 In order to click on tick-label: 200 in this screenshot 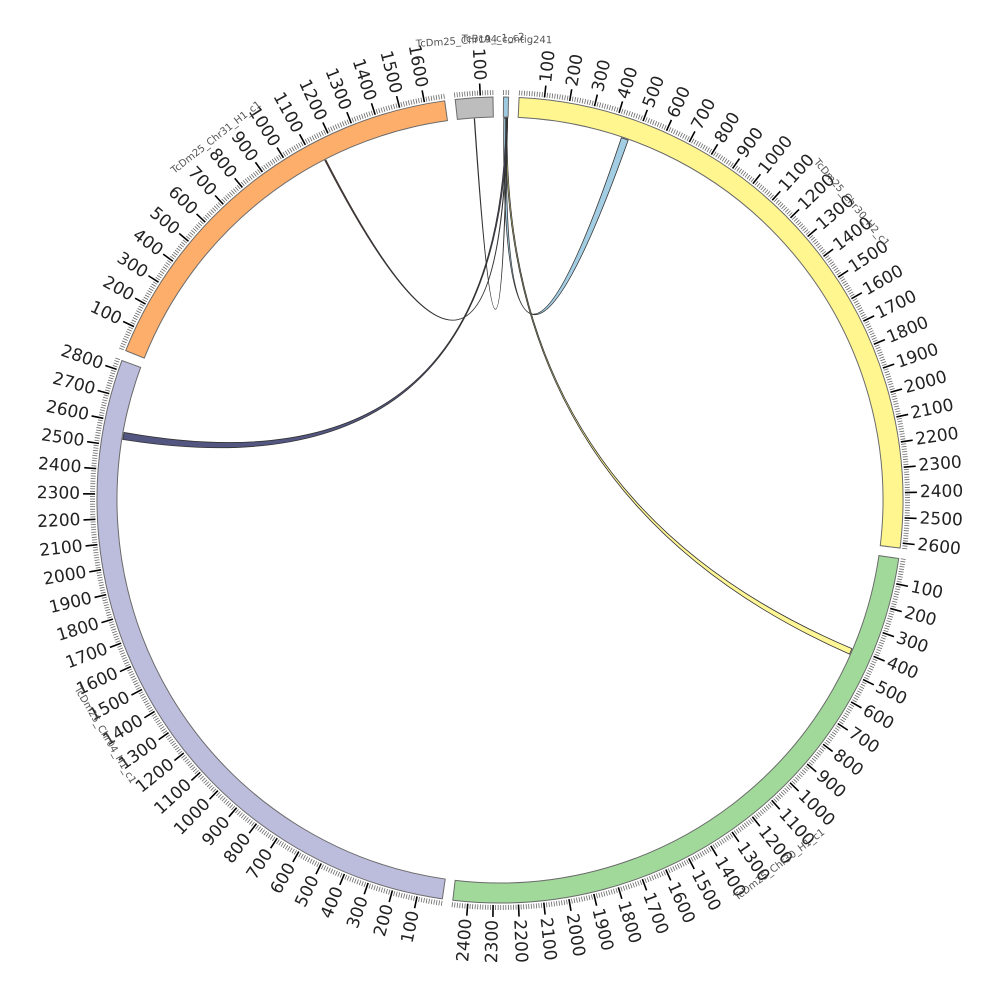, I will do `click(920, 617)`.